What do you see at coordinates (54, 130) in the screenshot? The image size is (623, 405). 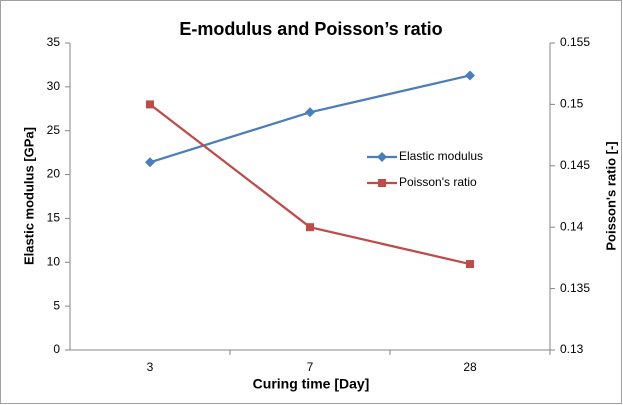 I see `y-tick-label: 25` at bounding box center [54, 130].